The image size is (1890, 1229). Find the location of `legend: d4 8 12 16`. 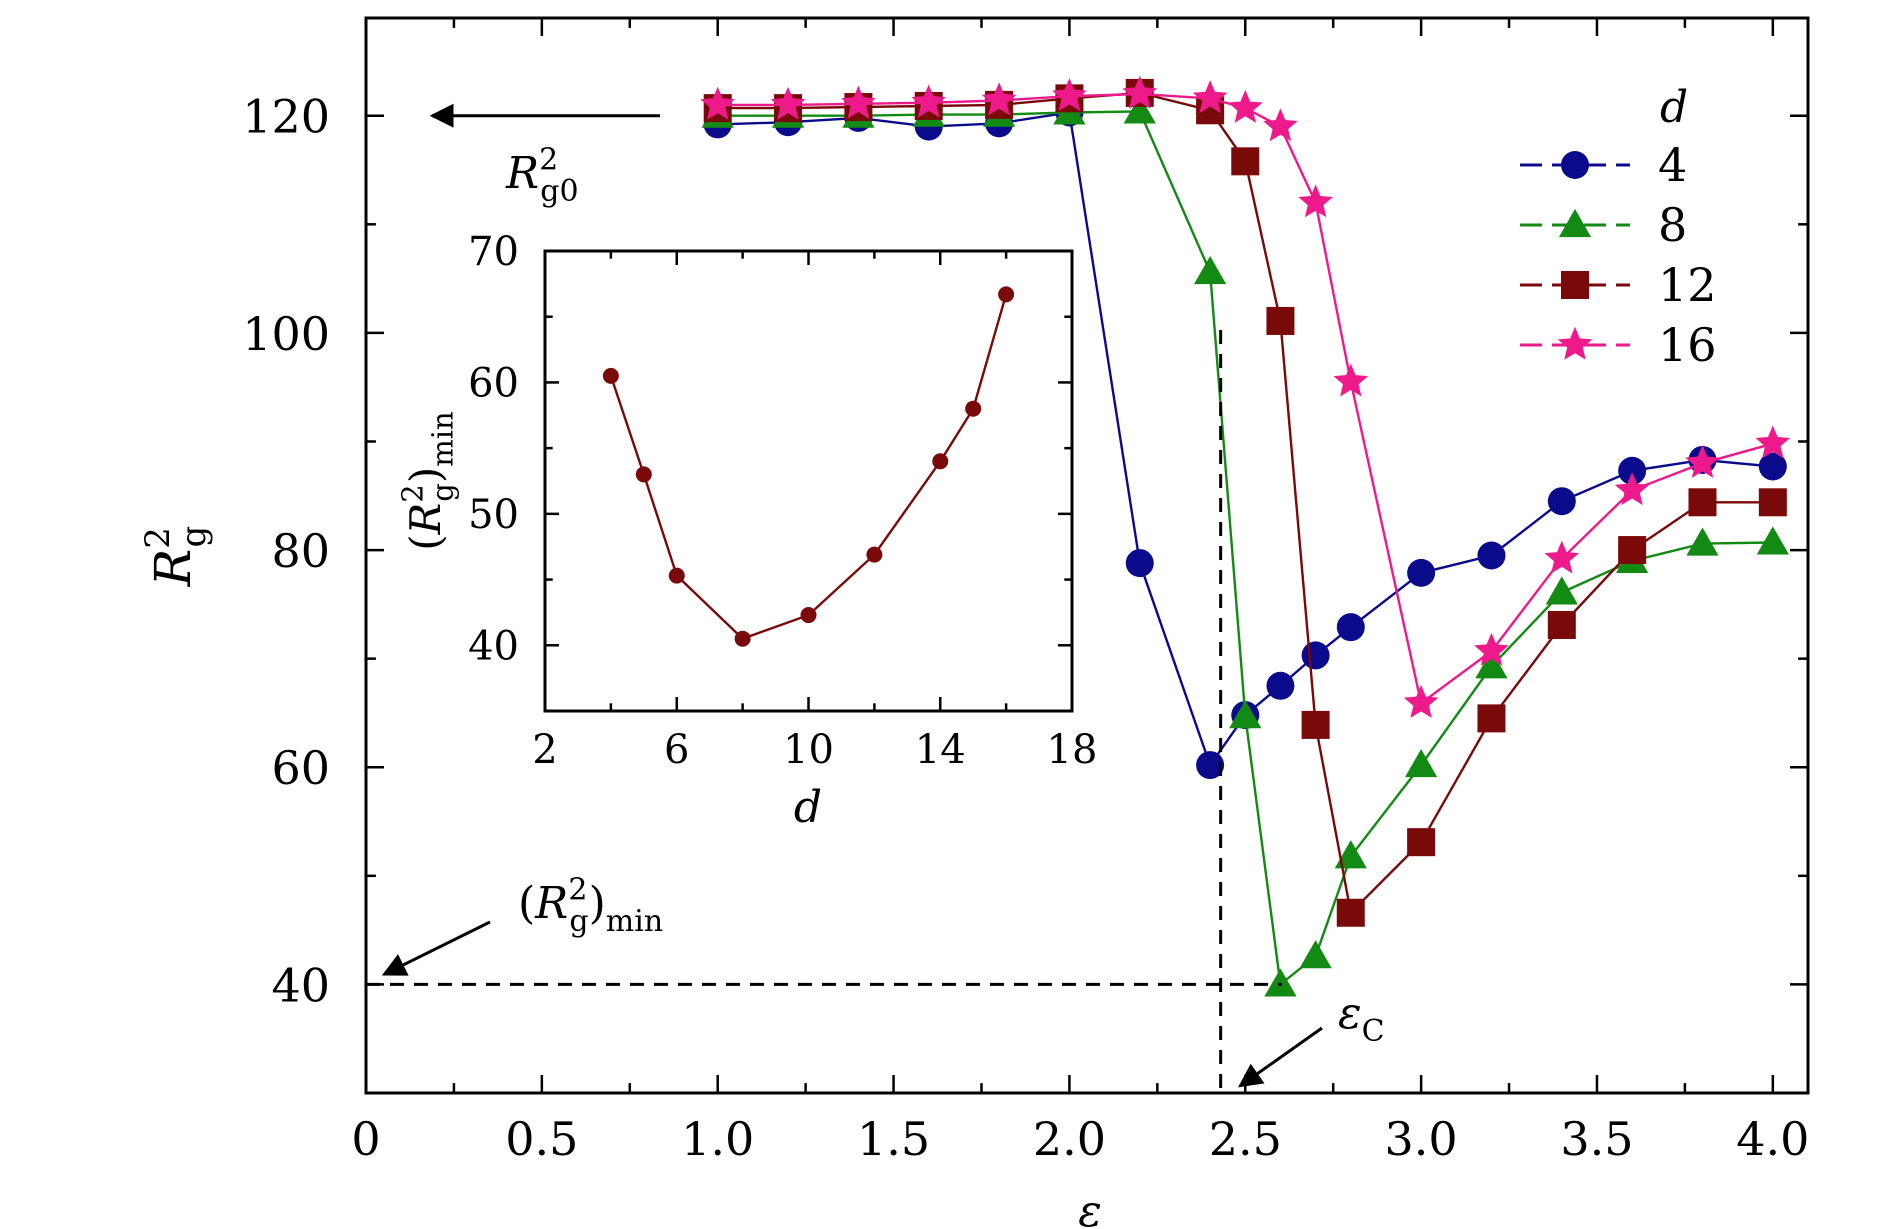

legend: d4 8 12 16 is located at coordinates (1618, 227).